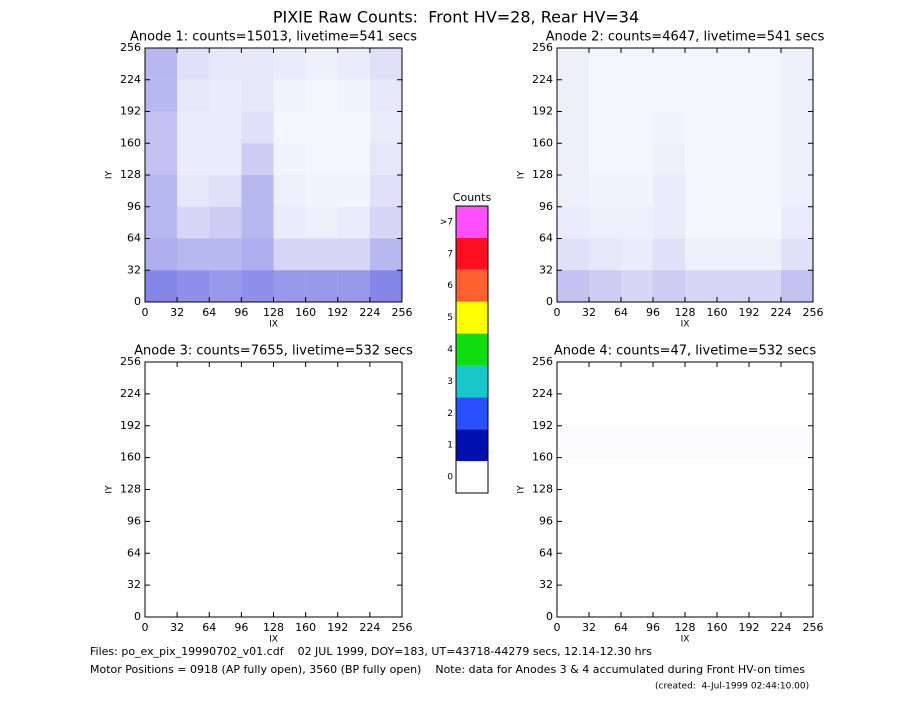 The image size is (913, 705). What do you see at coordinates (130, 361) in the screenshot?
I see `y-tick-label: 256` at bounding box center [130, 361].